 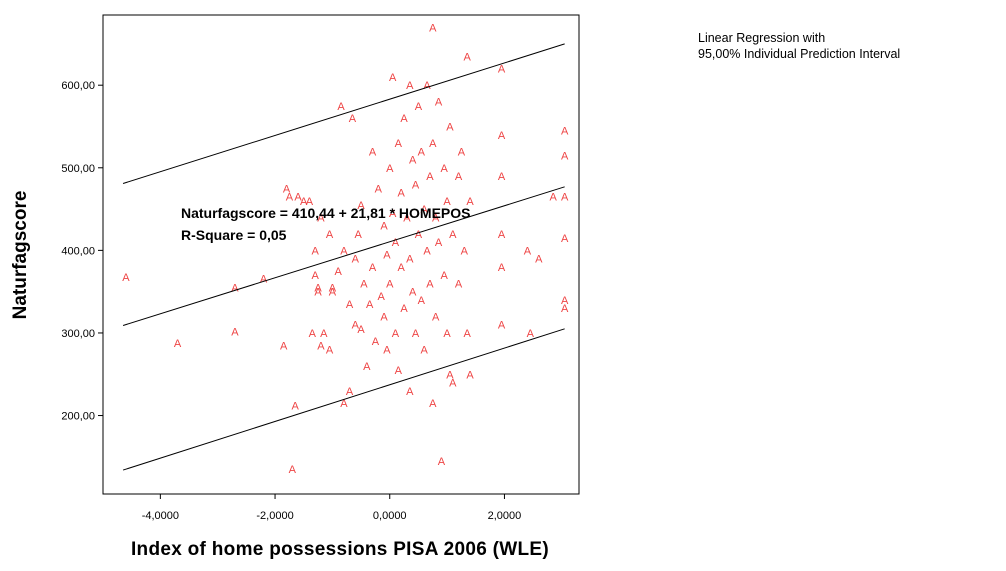 I want to click on regression-equation: Naturfagscore = 410,44 + 21,81 * HOMEPOS, so click(x=325, y=213).